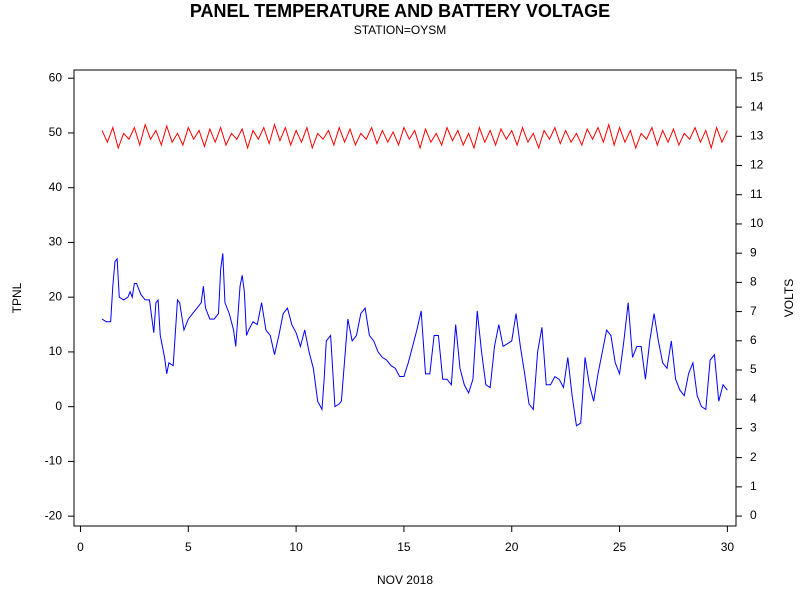 This screenshot has width=800, height=600. I want to click on y-tick-label: 10, so click(56, 351).